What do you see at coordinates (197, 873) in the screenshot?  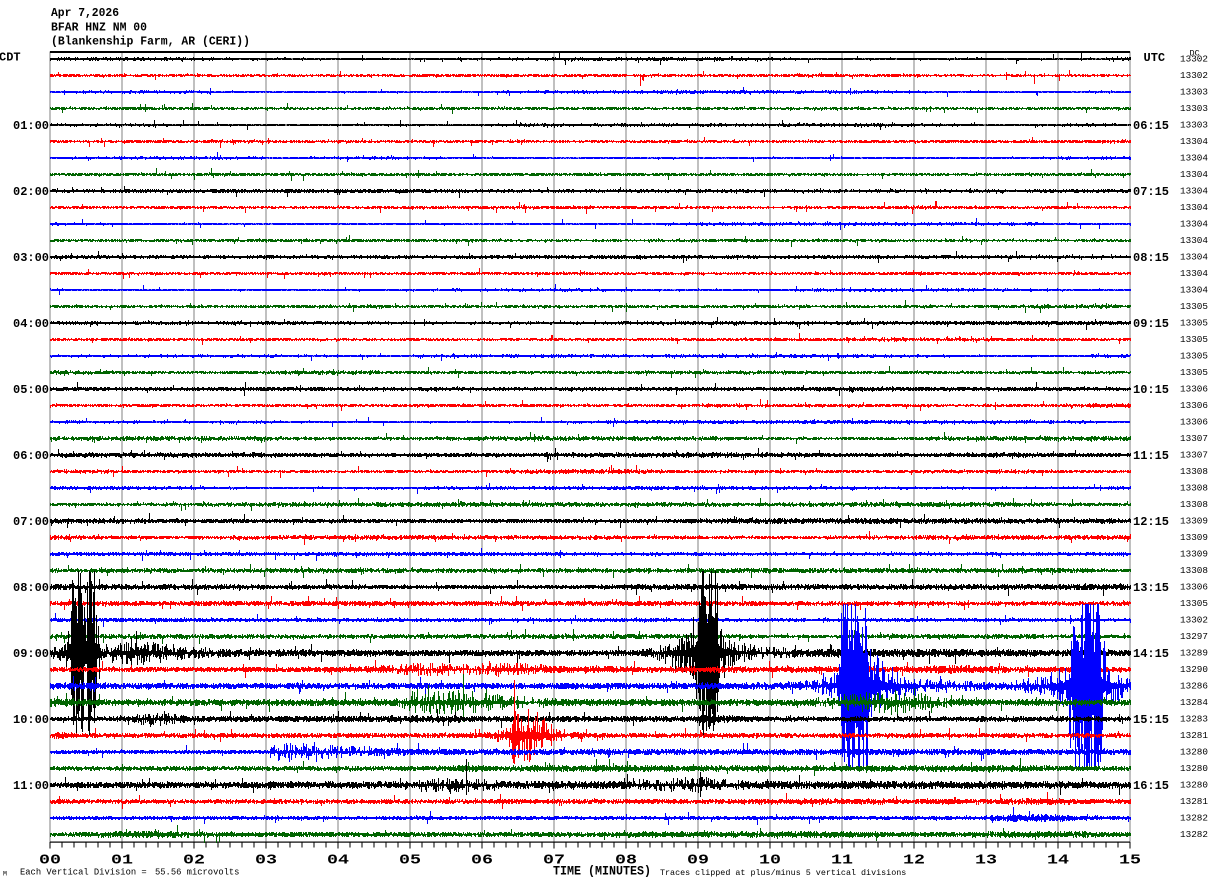 I see `svg-text: 55.56 microvolts` at bounding box center [197, 873].